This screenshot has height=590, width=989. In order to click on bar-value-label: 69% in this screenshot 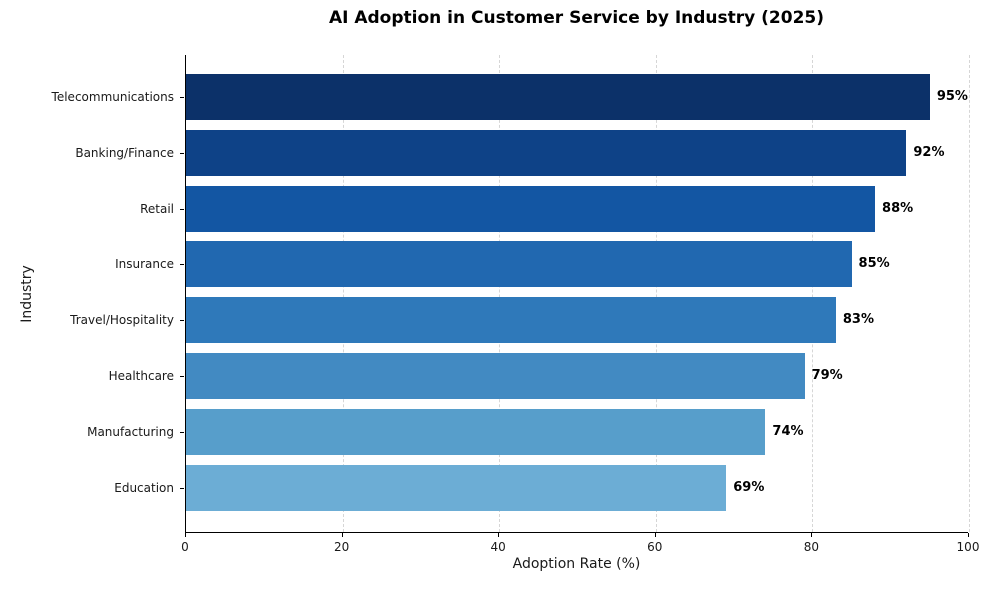, I will do `click(749, 487)`.